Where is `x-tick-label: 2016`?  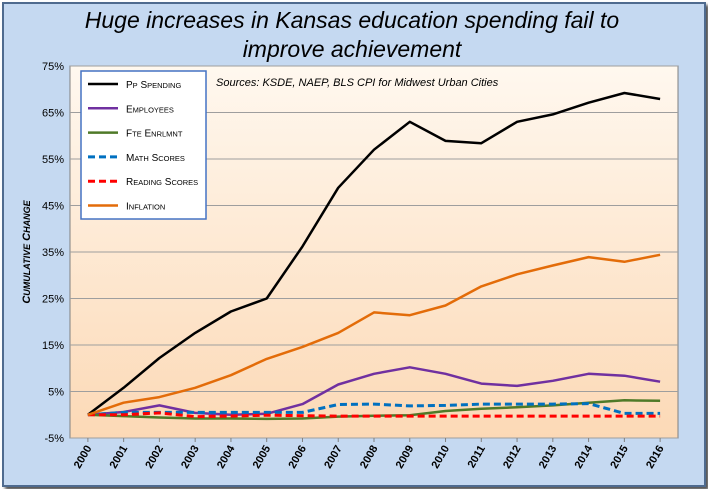 x-tick-label: 2016 is located at coordinates (655, 457).